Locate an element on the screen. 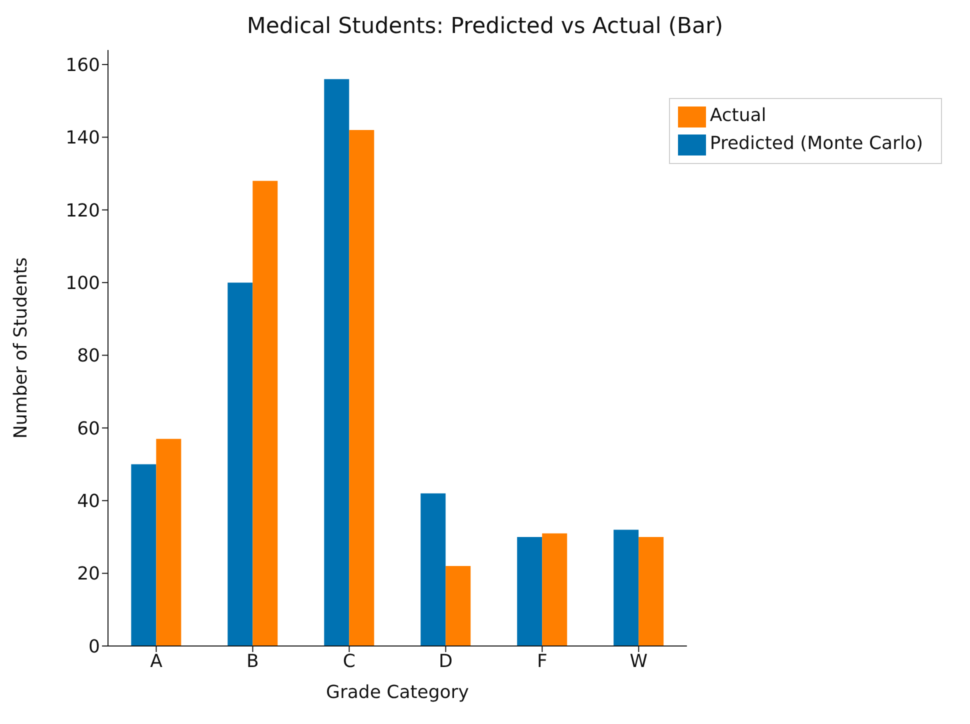 This screenshot has width=970, height=724. y-tick-label: 140 is located at coordinates (83, 138).